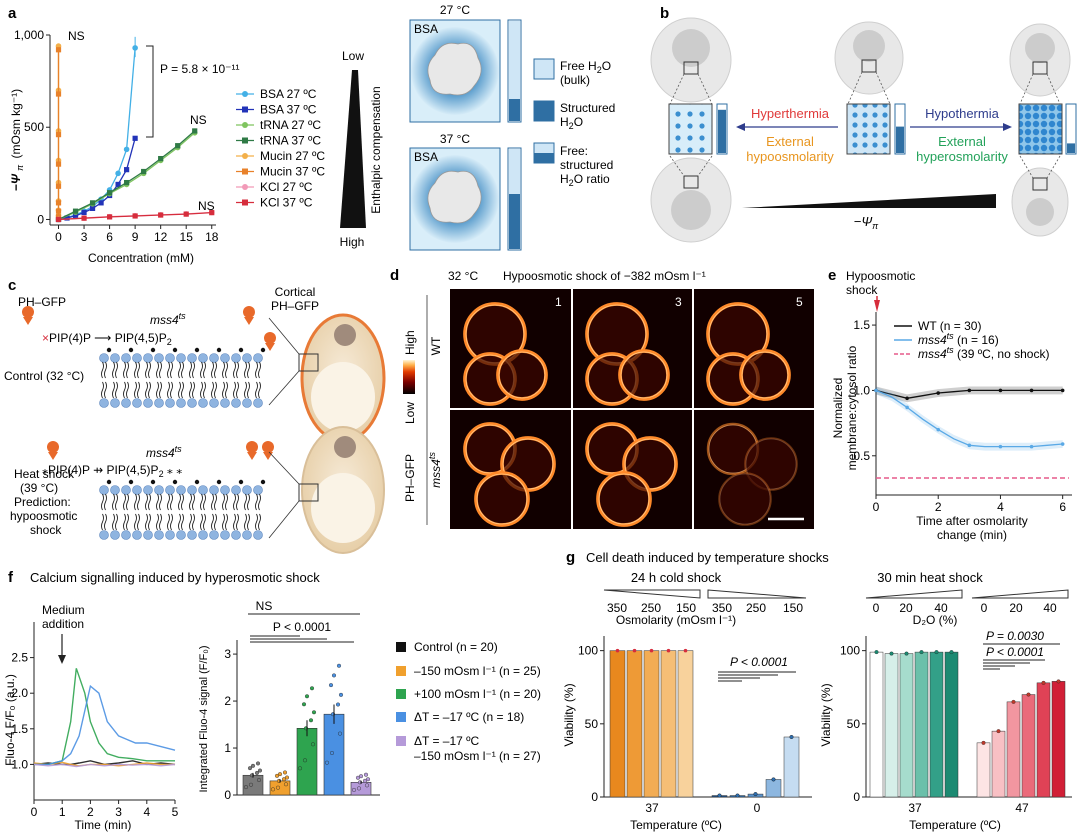 This screenshot has width=1080, height=834. Describe the element at coordinates (691, 68) in the screenshot. I see `b-roi-top-left` at that location.